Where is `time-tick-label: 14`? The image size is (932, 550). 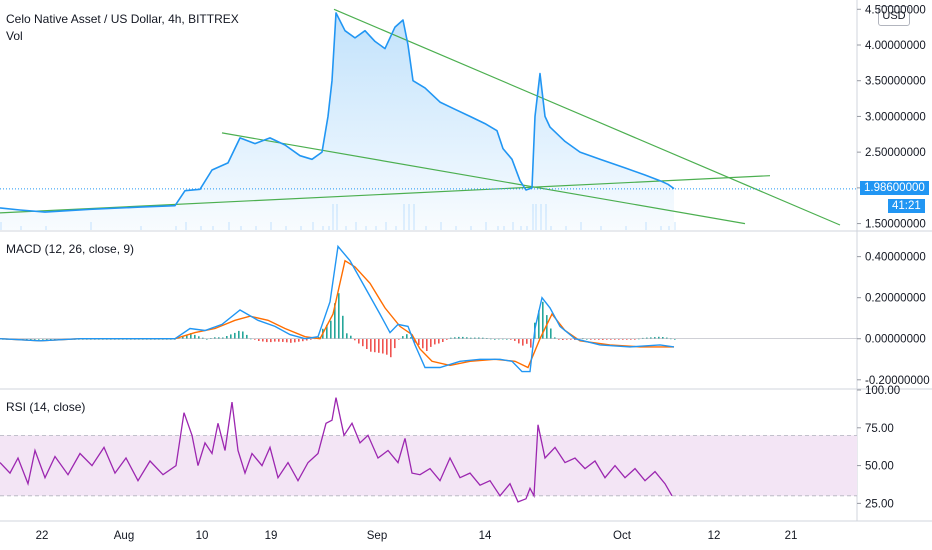
time-tick-label: 14 is located at coordinates (485, 536).